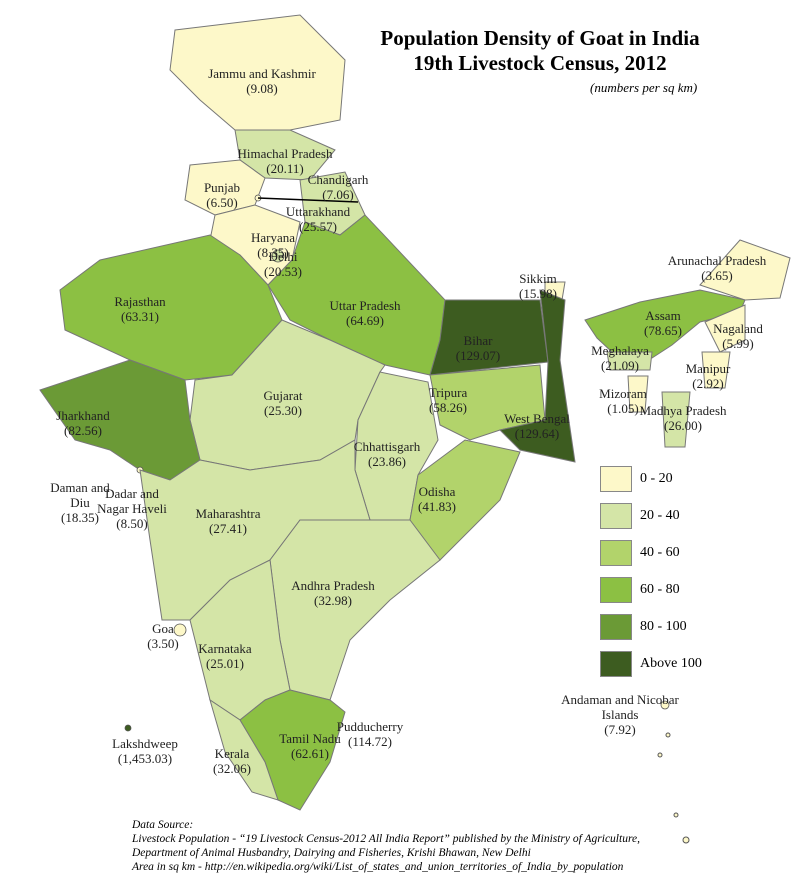 Image resolution: width=800 pixels, height=889 pixels. I want to click on region-label: Nagaland (5.99), so click(738, 336).